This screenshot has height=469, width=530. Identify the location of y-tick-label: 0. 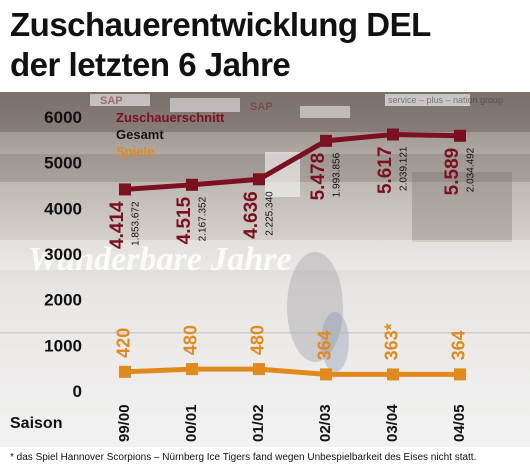
(77, 391).